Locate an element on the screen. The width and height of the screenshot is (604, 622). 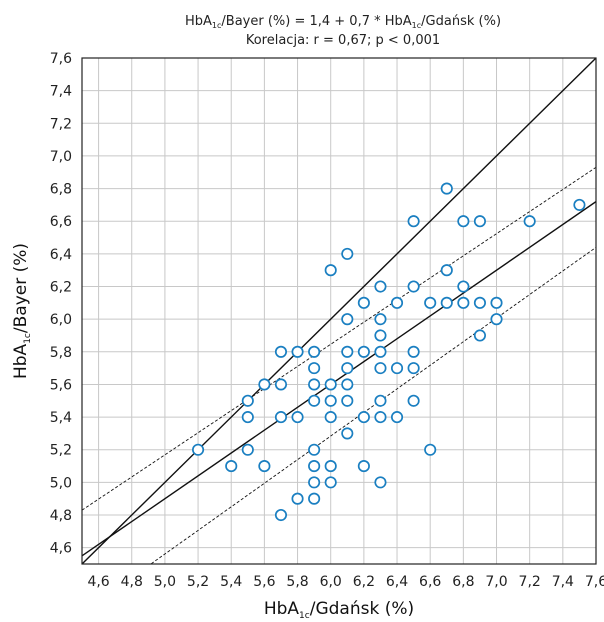
x-tick-label: 6,4 is located at coordinates (397, 582).